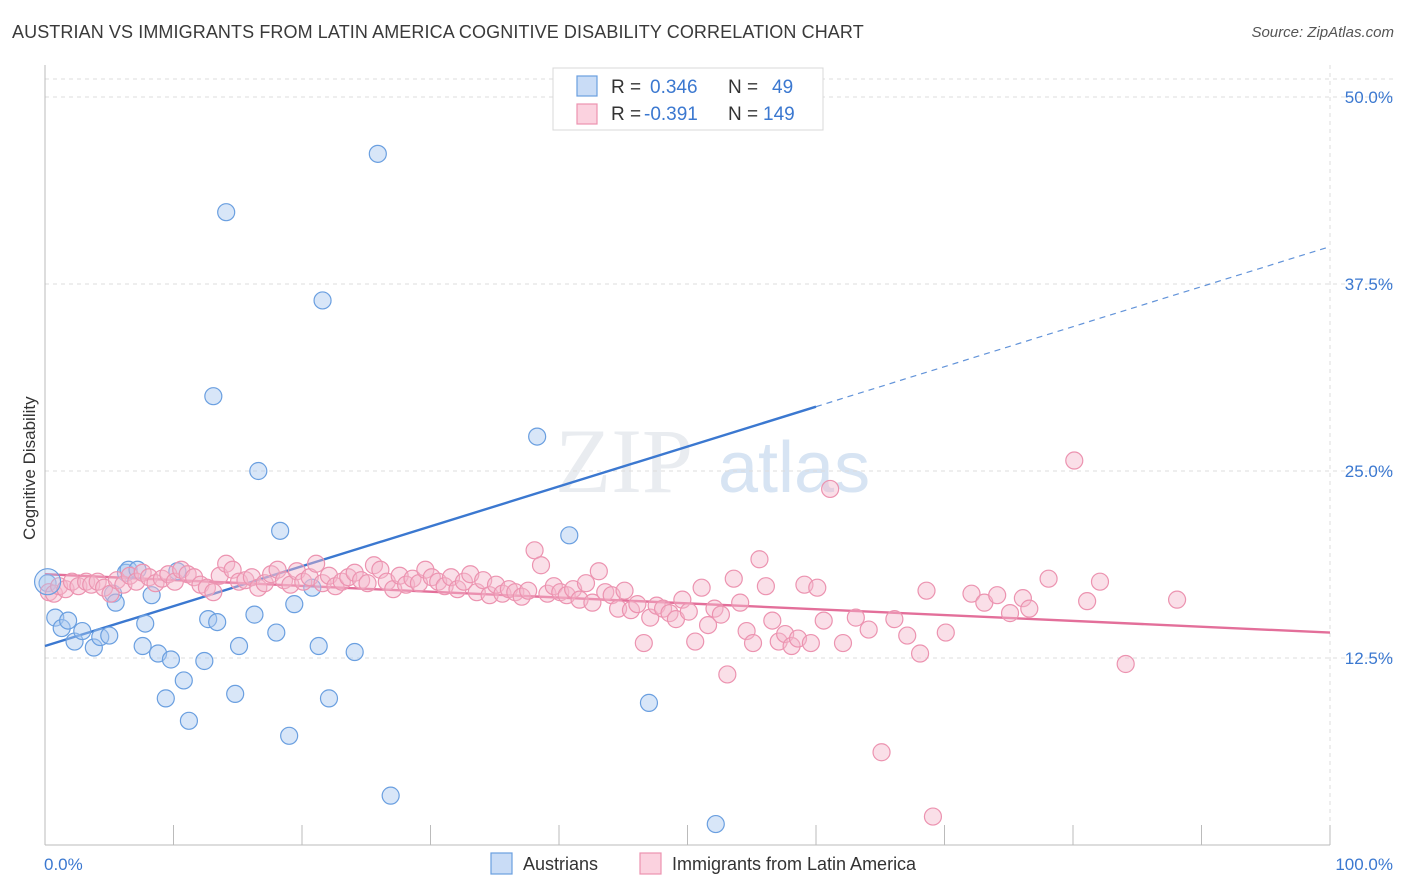  I want to click on legend-n-value-2: 149, so click(779, 114).